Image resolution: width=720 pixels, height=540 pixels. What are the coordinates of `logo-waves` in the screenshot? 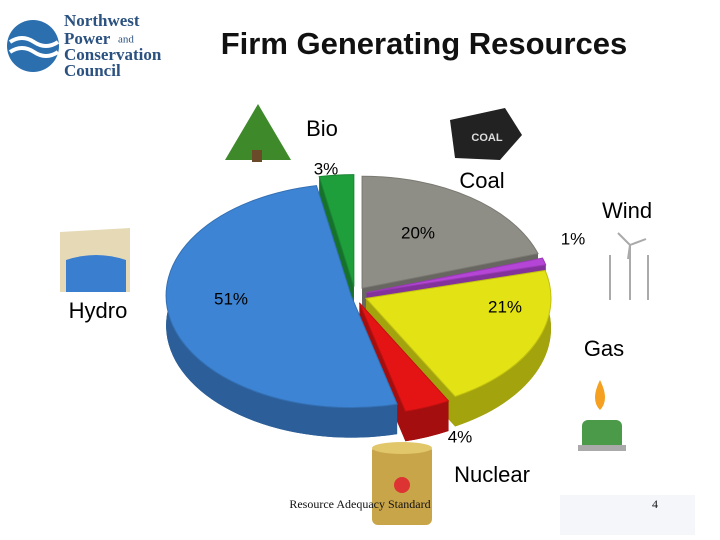 It's located at (34, 47).